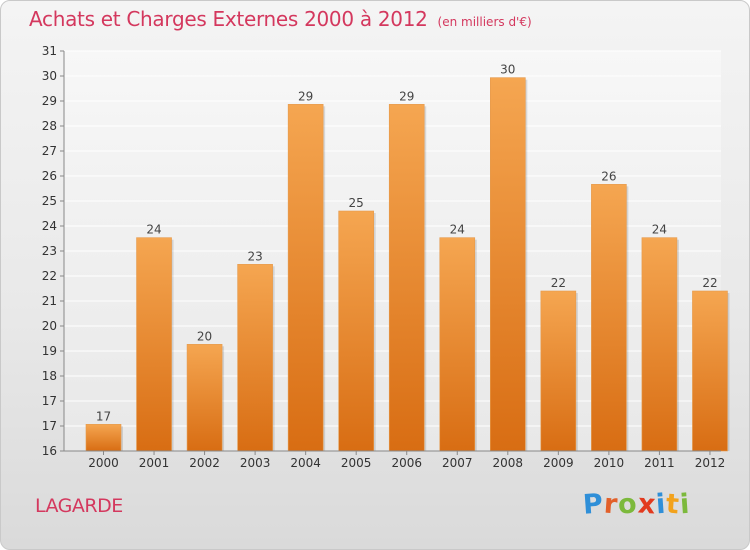  Describe the element at coordinates (406, 463) in the screenshot. I see `x-tick-label: 2006` at that location.